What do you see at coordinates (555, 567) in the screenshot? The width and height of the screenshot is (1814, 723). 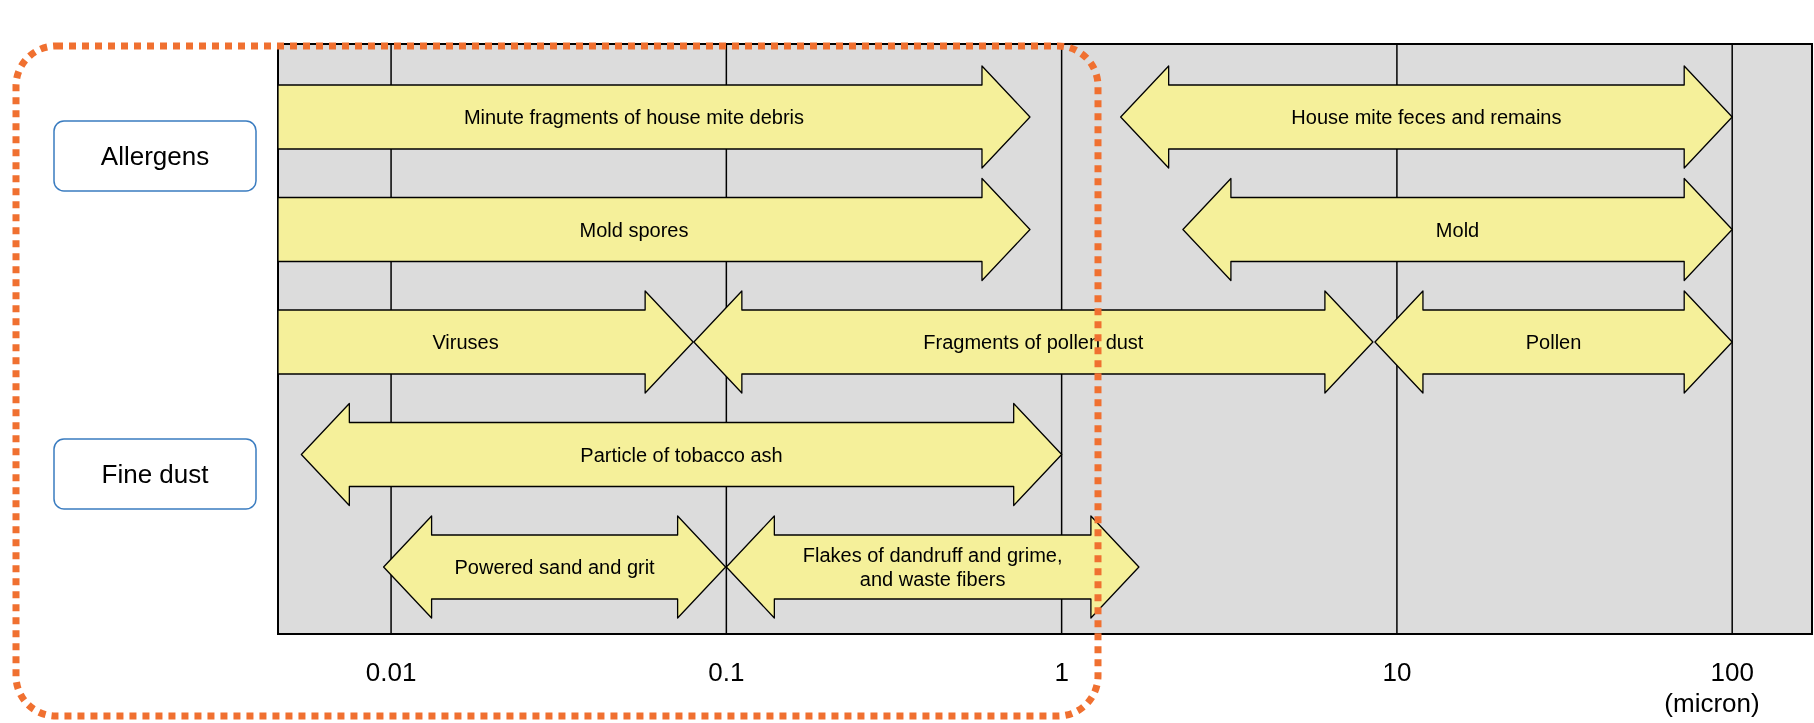 I see `data-label: Powered sand and grit` at bounding box center [555, 567].